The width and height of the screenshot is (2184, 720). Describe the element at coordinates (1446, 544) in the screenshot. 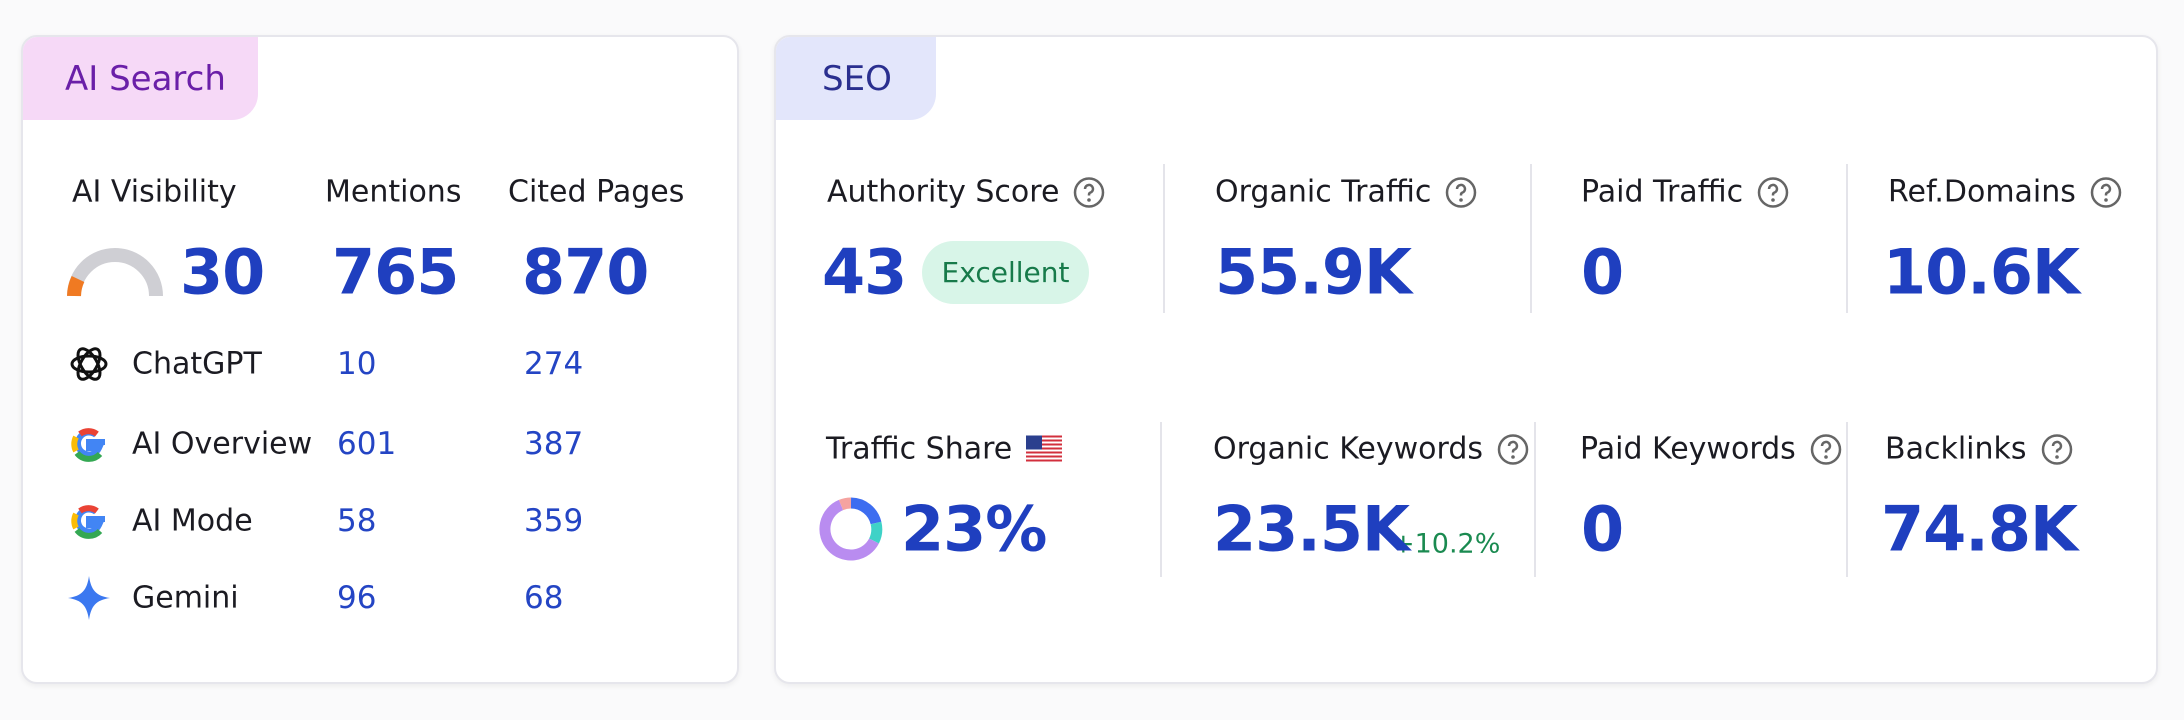

I see `change-value: +10.2%` at that location.